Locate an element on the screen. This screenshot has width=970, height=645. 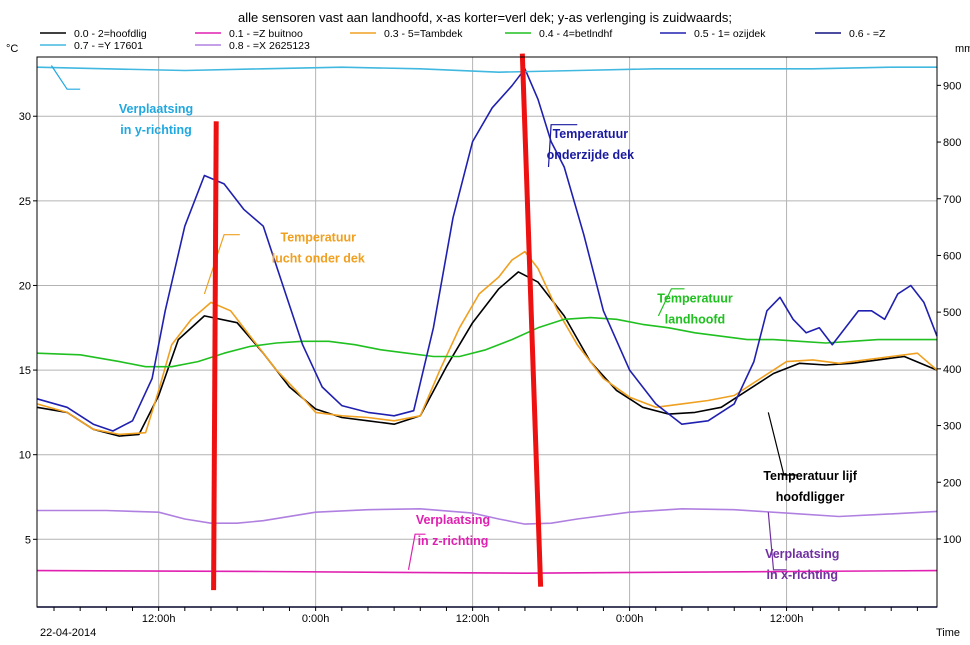
annotation-text: lucht onder dek is located at coordinates (318, 258).